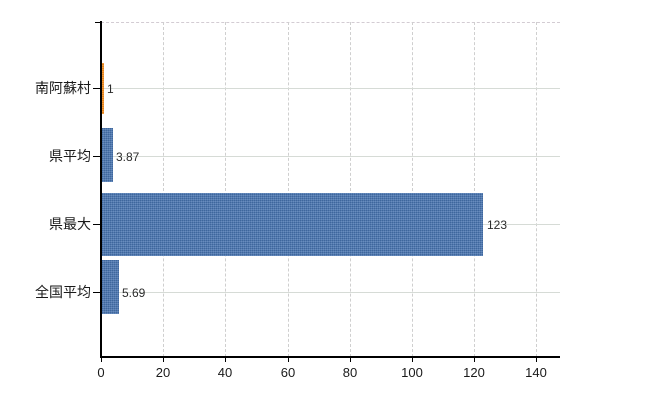  What do you see at coordinates (225, 372) in the screenshot?
I see `x-axis-tick-label: 40` at bounding box center [225, 372].